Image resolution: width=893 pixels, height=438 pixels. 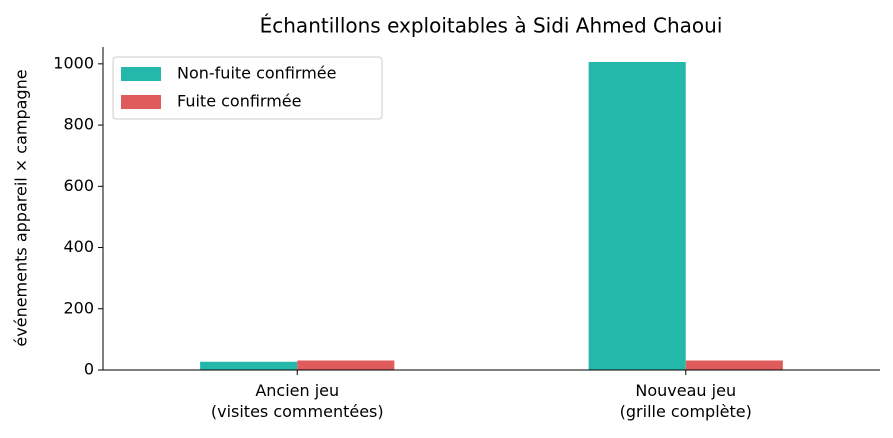 What do you see at coordinates (247, 88) in the screenshot?
I see `legend-box` at bounding box center [247, 88].